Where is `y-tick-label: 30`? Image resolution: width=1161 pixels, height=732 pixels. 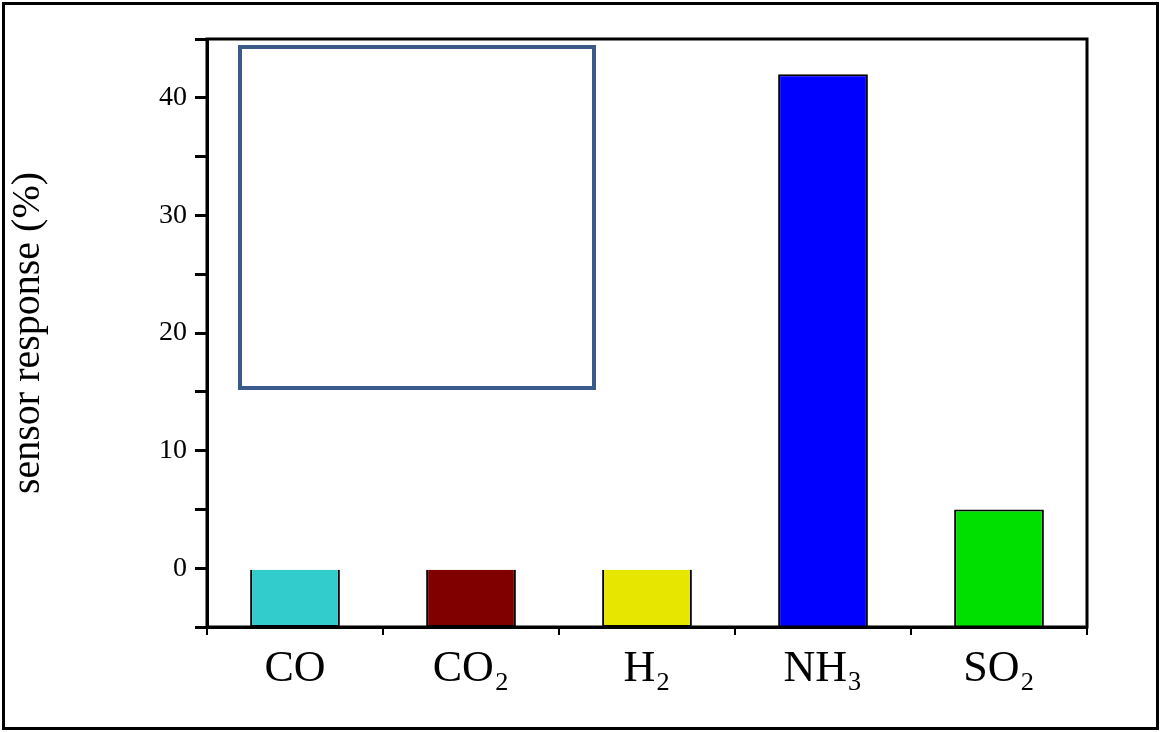 y-tick-label: 30 is located at coordinates (173, 213).